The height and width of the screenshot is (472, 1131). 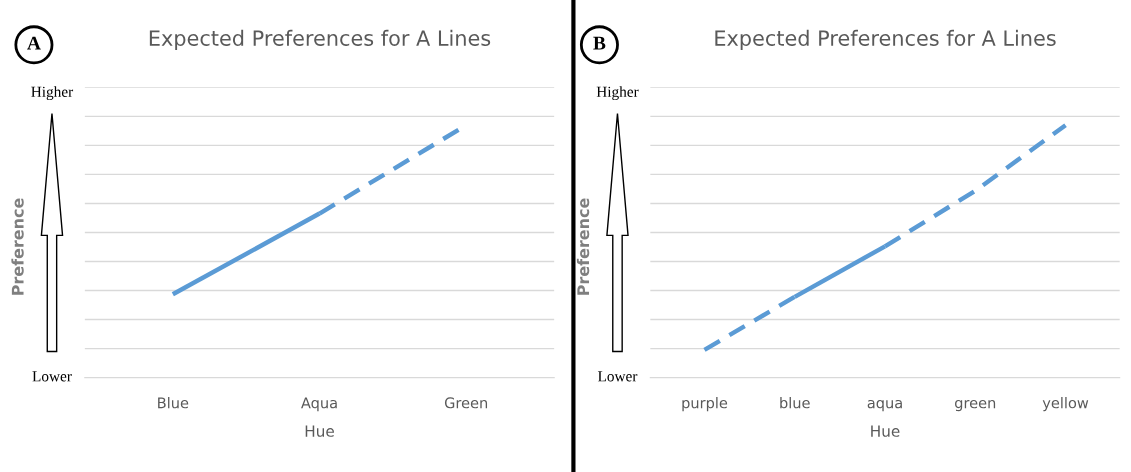 I want to click on text: A, so click(x=34, y=43).